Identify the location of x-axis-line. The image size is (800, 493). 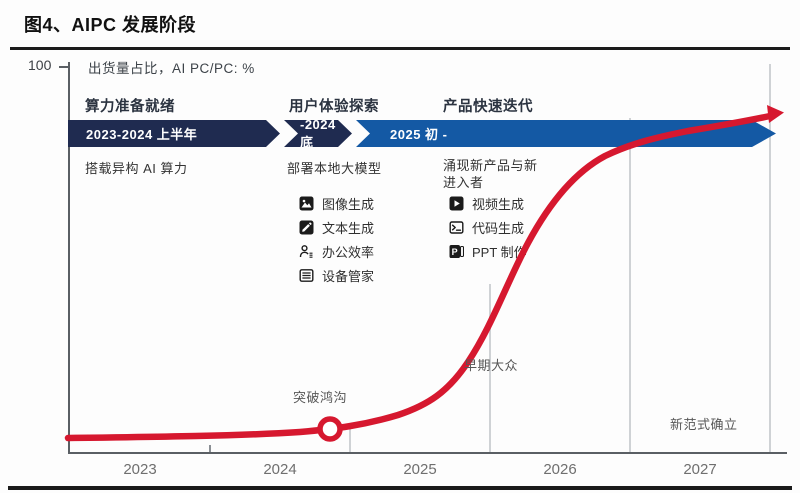
(427, 453).